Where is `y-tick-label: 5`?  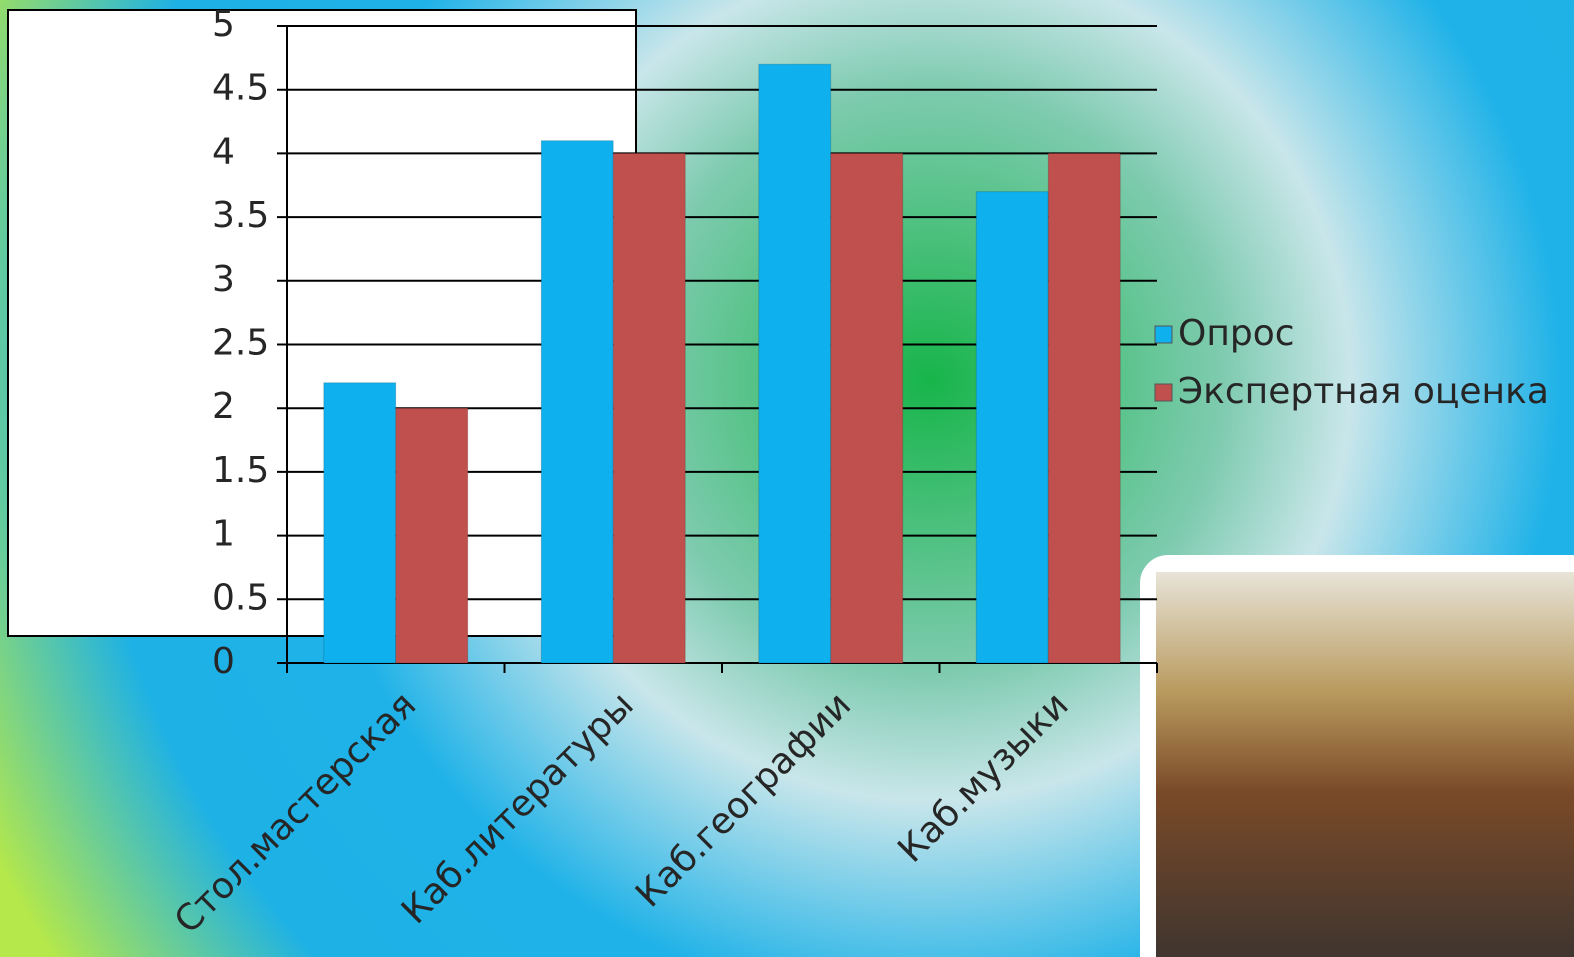
y-tick-label: 5 is located at coordinates (223, 24).